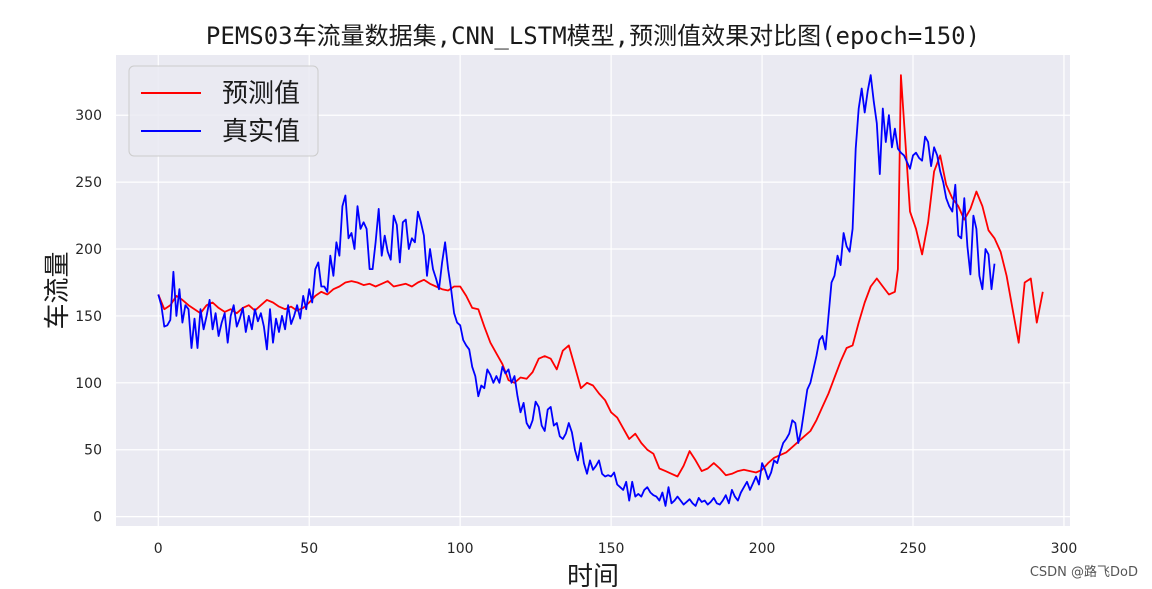  Describe the element at coordinates (611, 549) in the screenshot. I see `x-tick-label: 150` at that location.